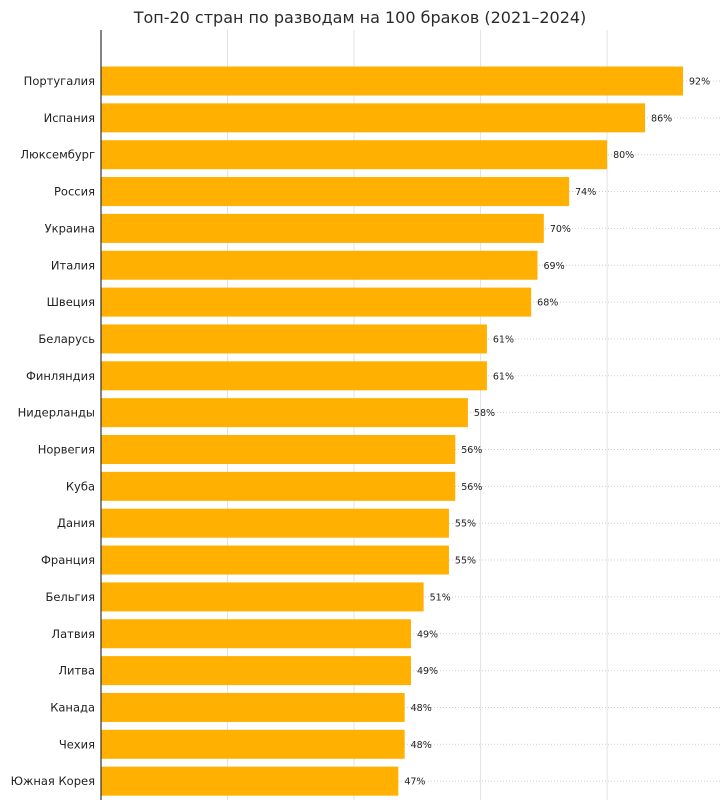 This screenshot has width=720, height=805. Describe the element at coordinates (71, 302) in the screenshot. I see `category-label: Швеция` at that location.